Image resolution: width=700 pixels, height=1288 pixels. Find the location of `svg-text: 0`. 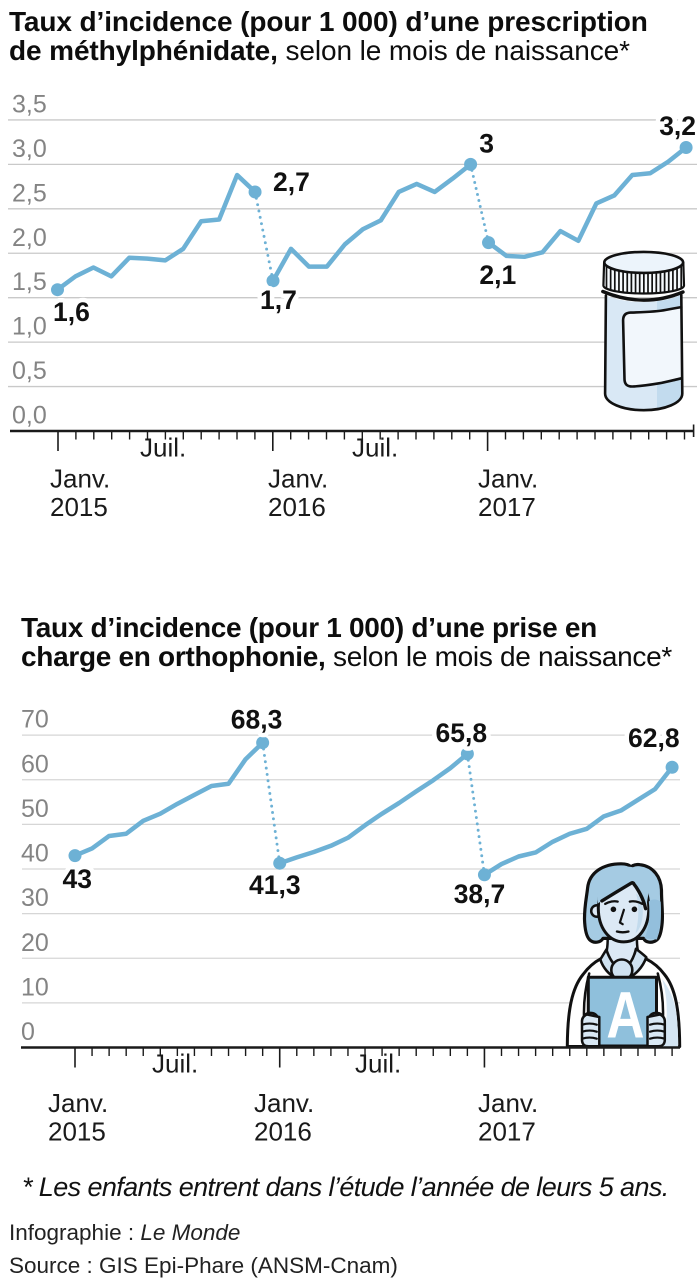

svg-text: 0 is located at coordinates (28, 1032).